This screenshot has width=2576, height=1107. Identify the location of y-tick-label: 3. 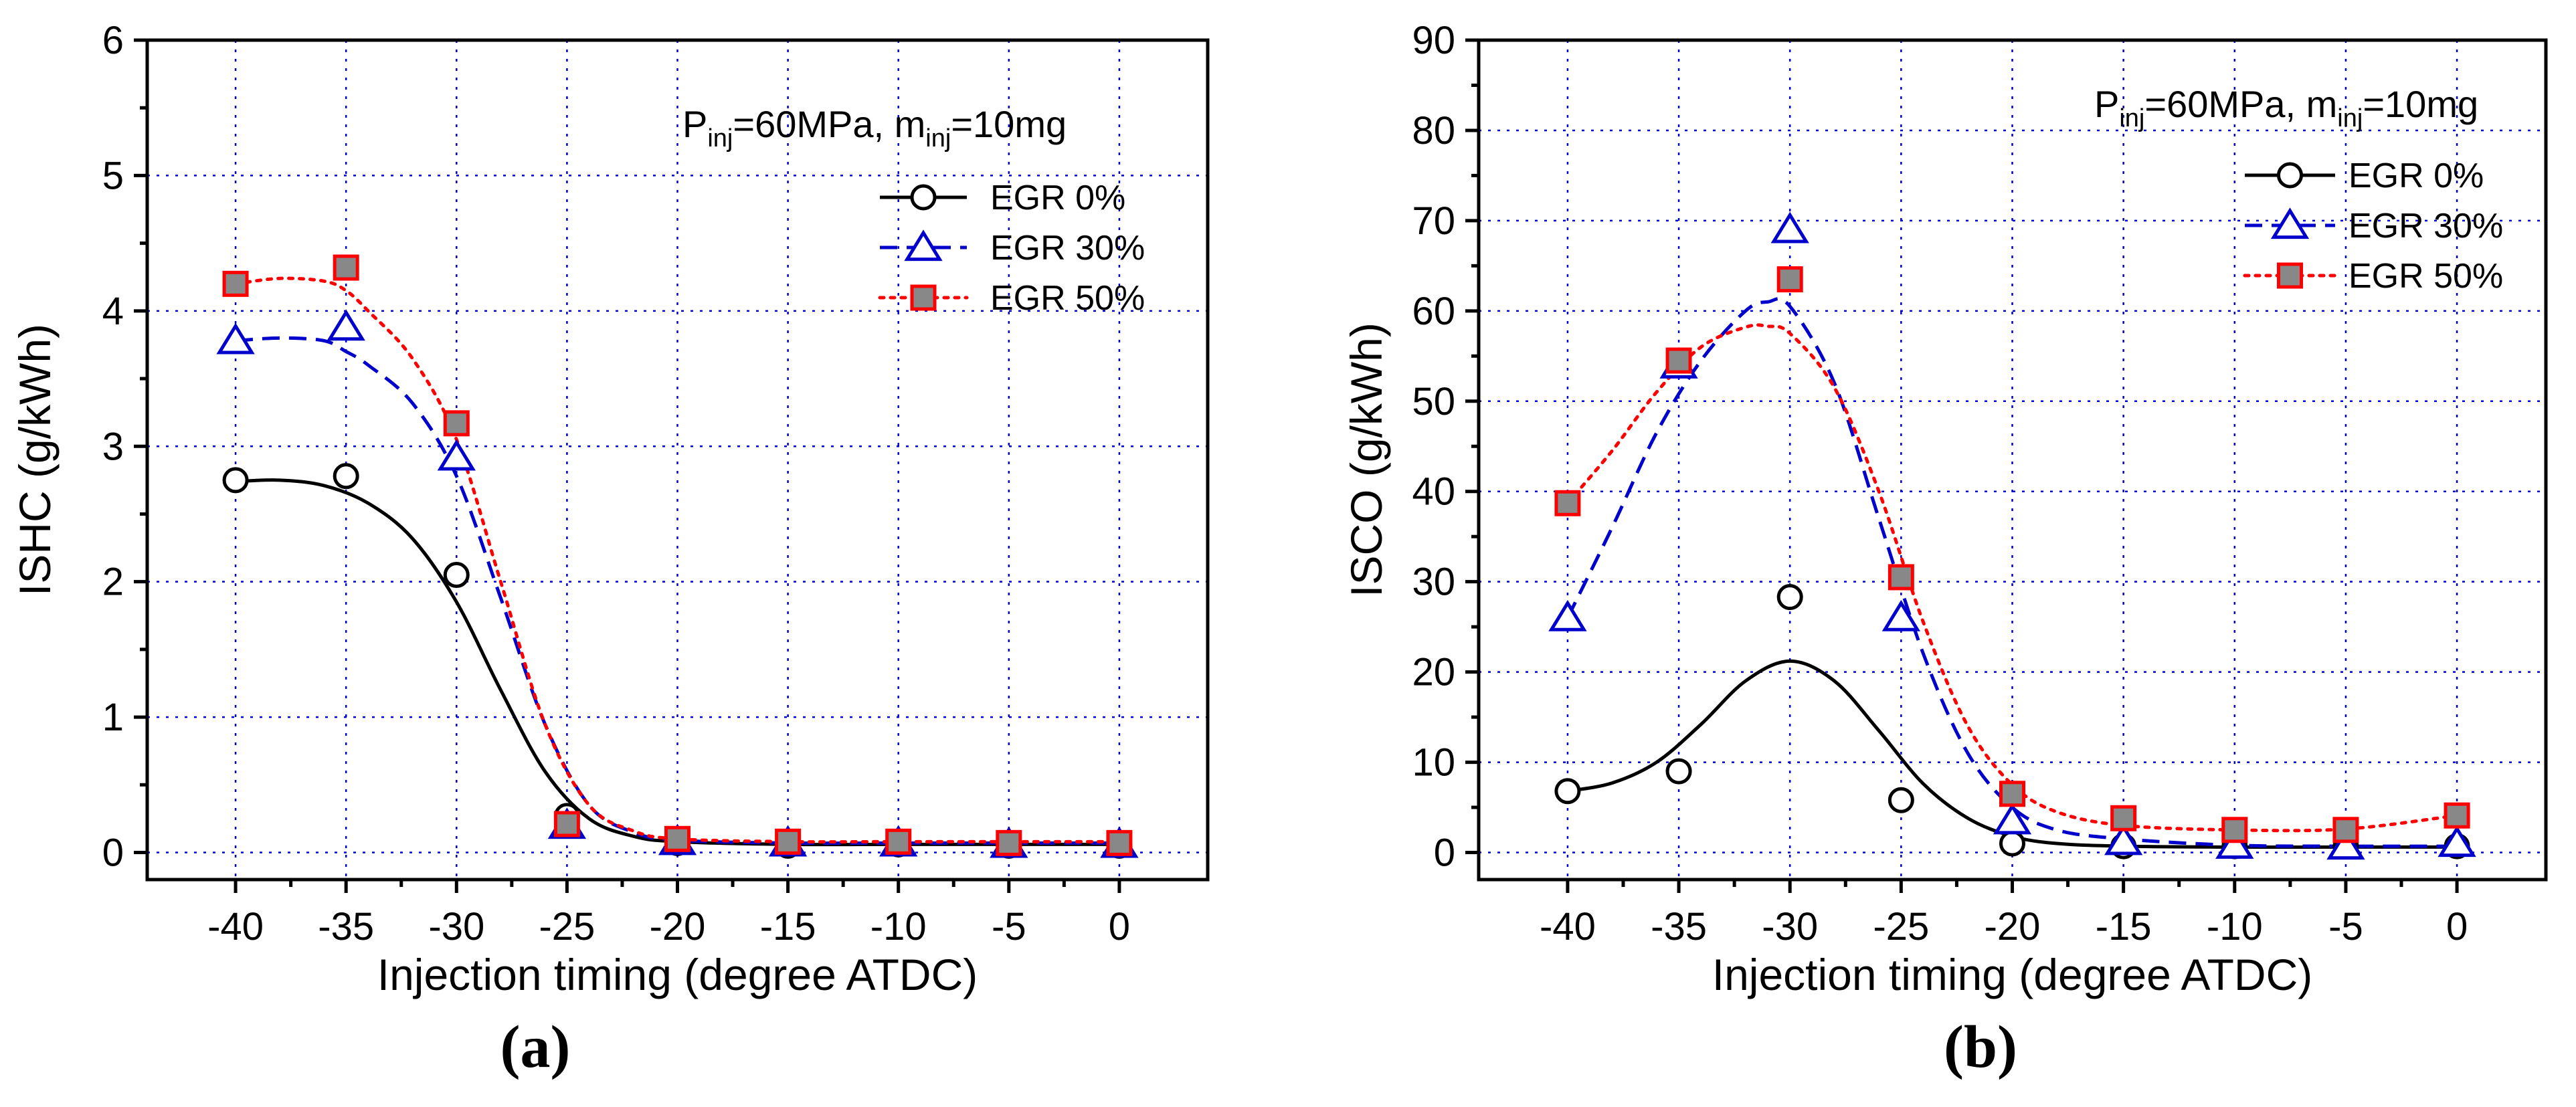
(113, 447).